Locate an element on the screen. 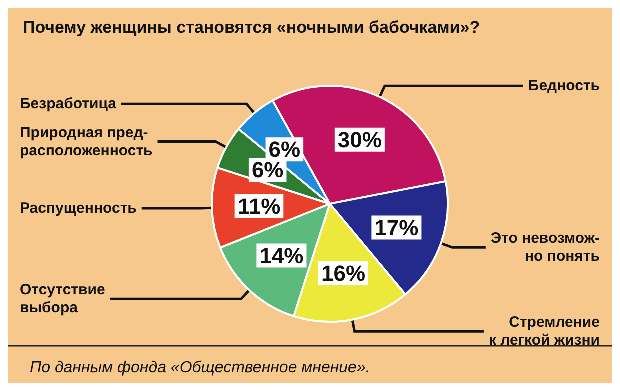 Image resolution: width=620 pixels, height=391 pixels. data-label: 14% is located at coordinates (282, 255).